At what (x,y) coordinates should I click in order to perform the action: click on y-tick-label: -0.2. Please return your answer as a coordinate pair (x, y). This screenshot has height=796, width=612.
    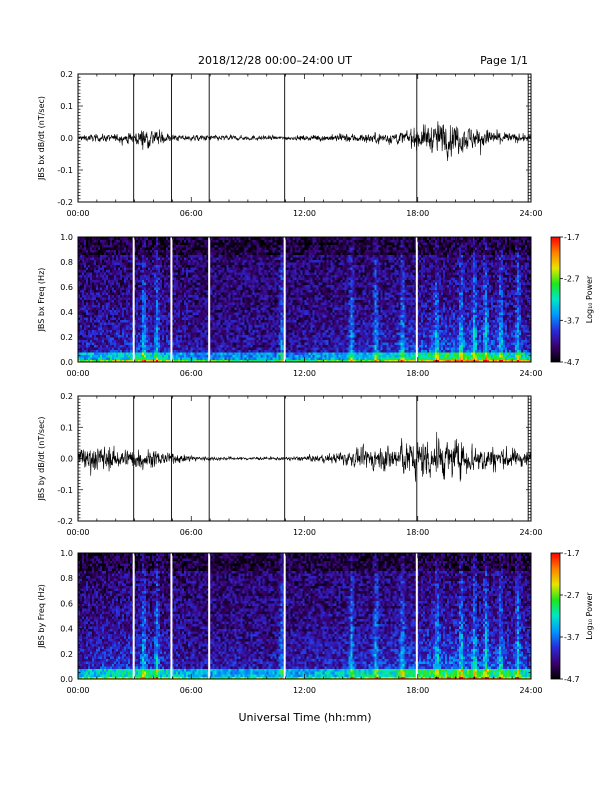
    Looking at the image, I should click on (65, 202).